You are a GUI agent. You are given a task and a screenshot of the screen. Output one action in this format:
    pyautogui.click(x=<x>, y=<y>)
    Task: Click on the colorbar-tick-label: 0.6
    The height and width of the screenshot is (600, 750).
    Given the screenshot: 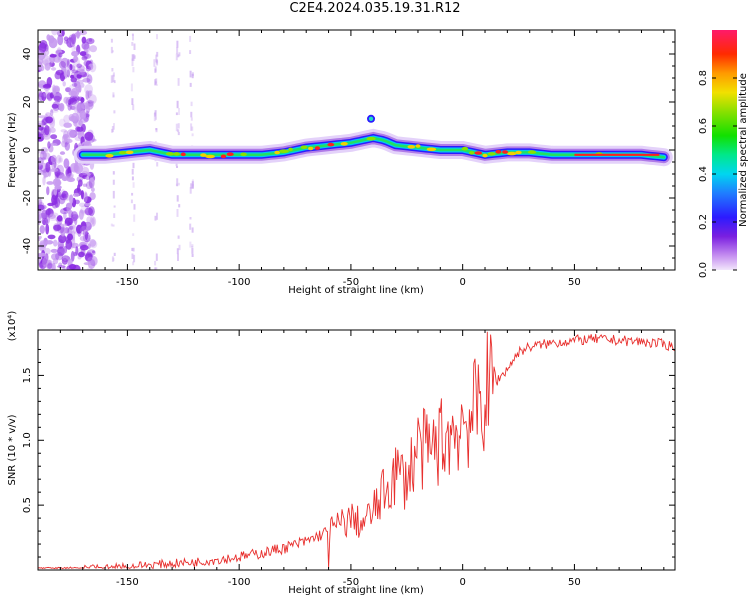 What is the action you would take?
    pyautogui.click(x=703, y=126)
    